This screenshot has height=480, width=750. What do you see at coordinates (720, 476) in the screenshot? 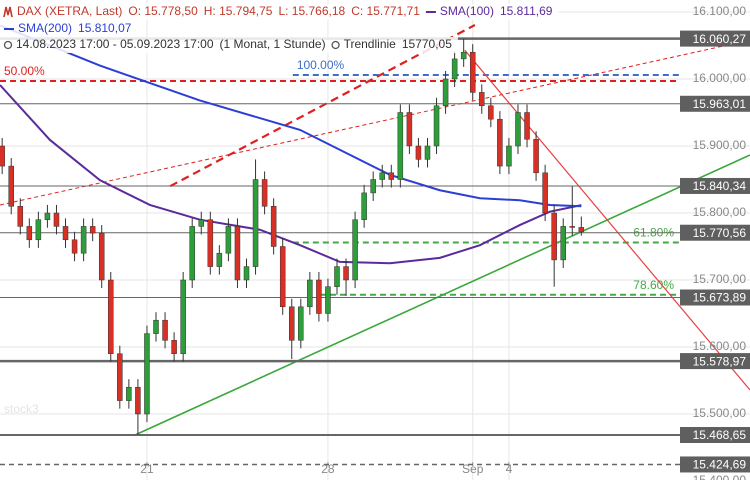
I see `y-tick-label: 15.400,00` at bounding box center [720, 476].